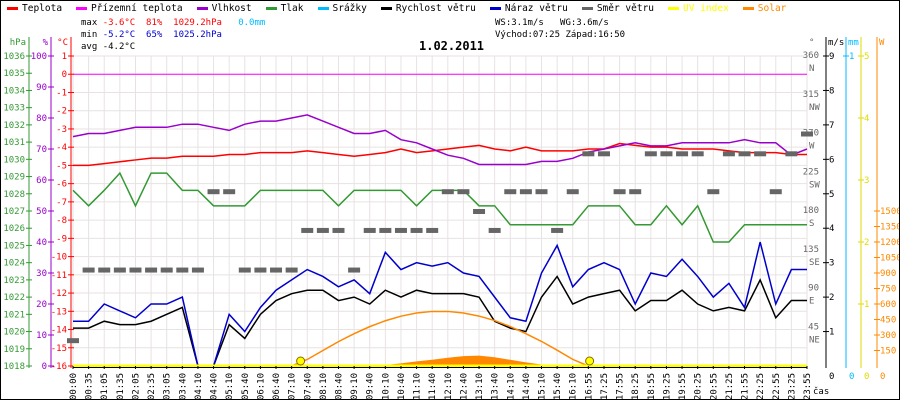  What do you see at coordinates (449, 386) in the screenshot?
I see `x-tick-label: 12:10` at bounding box center [449, 386].